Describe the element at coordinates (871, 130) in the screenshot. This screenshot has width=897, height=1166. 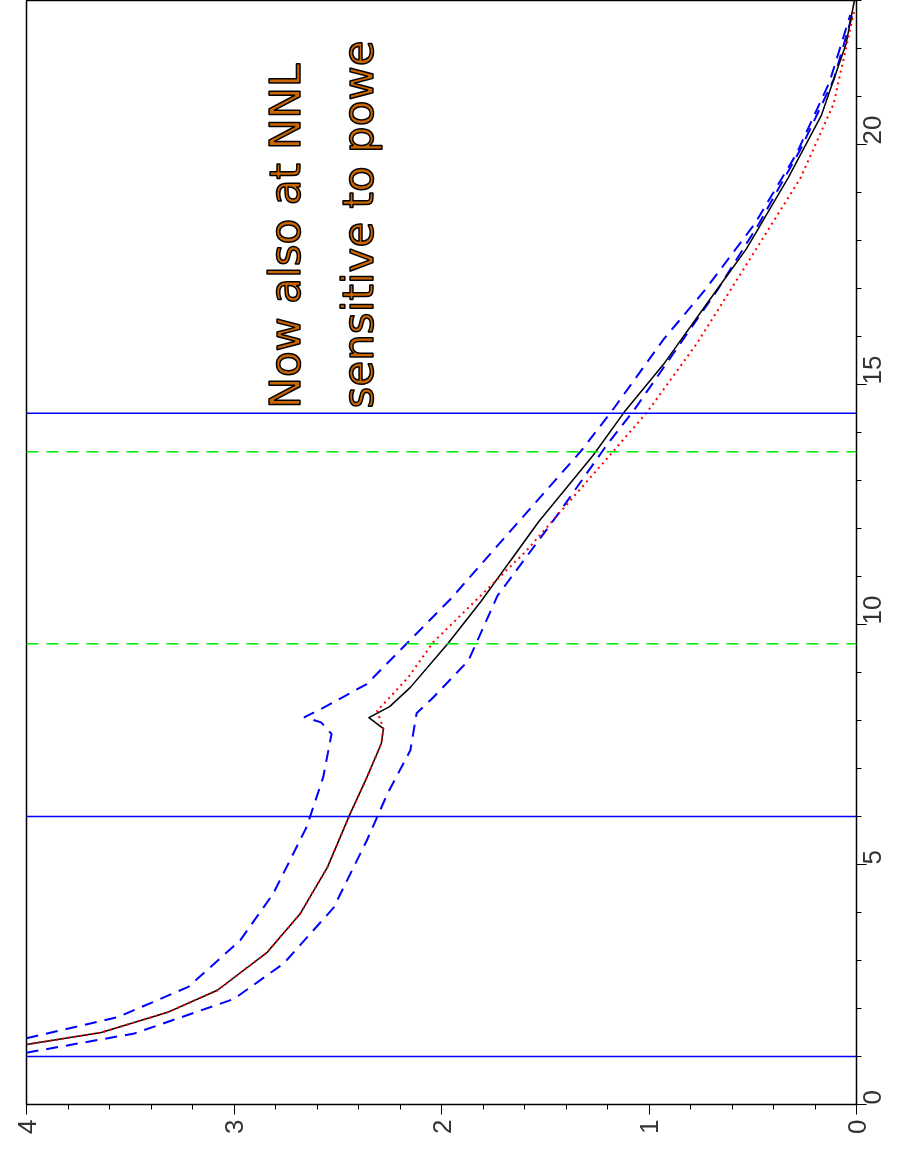
I see `y-tick-label: 20` at that location.